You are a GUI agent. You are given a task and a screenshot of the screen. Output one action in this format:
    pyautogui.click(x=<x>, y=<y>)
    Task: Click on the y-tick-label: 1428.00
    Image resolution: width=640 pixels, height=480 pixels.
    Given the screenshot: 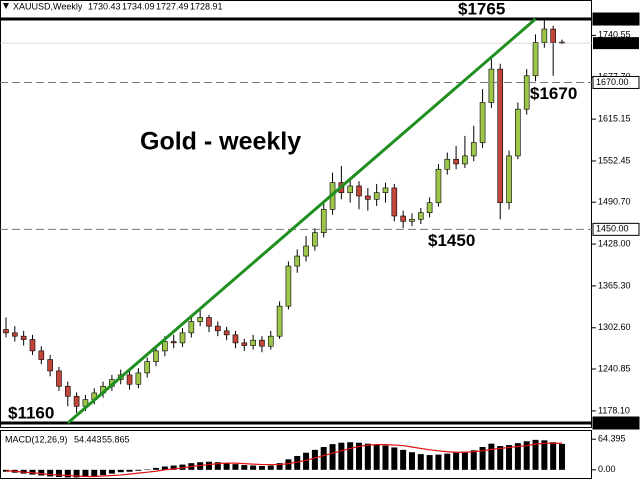 What is the action you would take?
    pyautogui.click(x=614, y=243)
    